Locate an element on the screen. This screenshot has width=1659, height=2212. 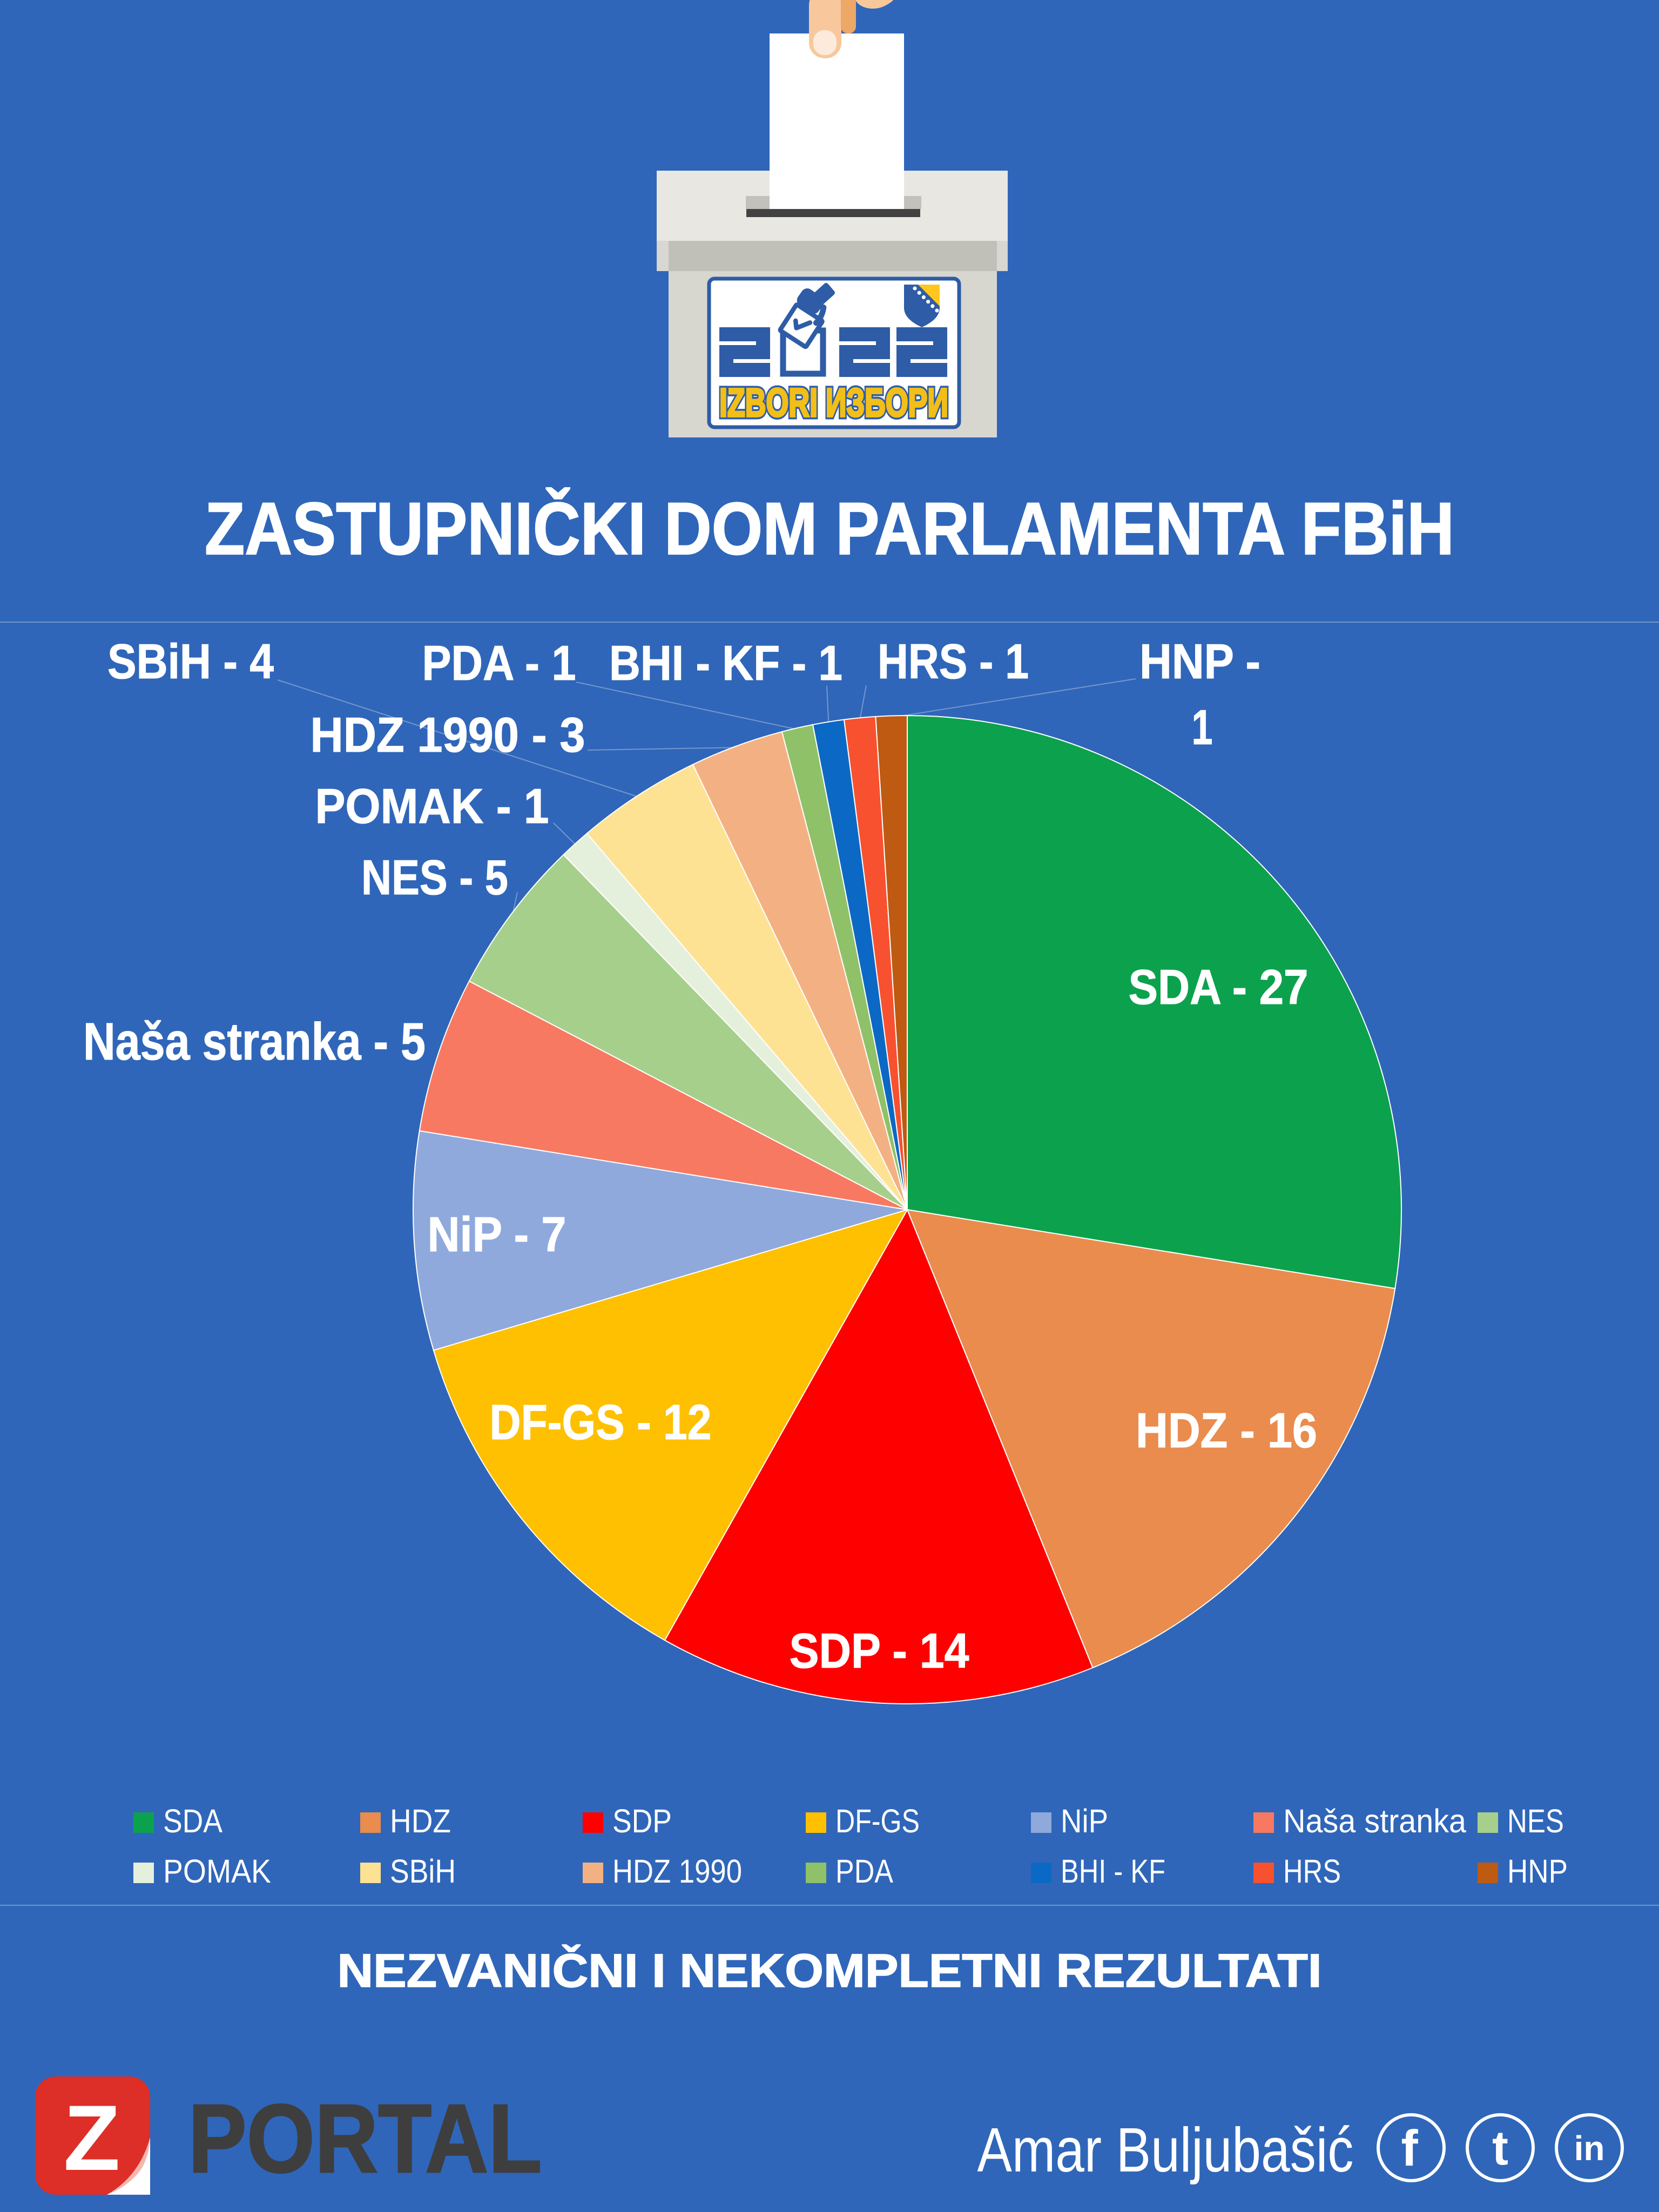
svg-text: NiP is located at coordinates (1084, 1821).